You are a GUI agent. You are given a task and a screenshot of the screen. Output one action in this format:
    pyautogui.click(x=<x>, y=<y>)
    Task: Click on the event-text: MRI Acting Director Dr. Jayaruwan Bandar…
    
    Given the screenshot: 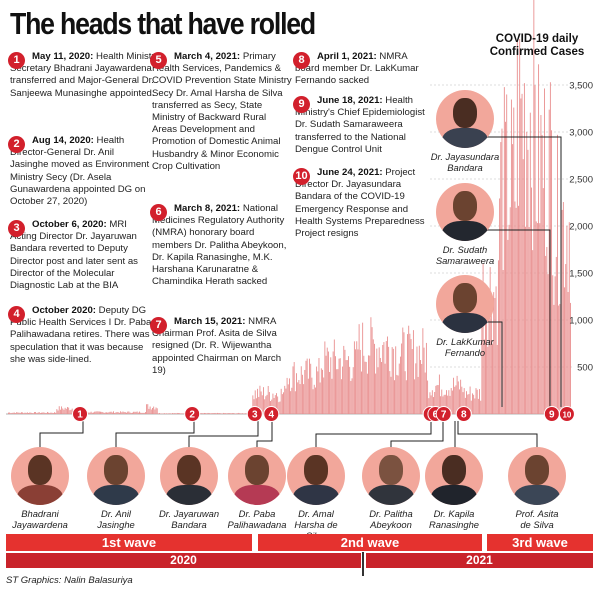 What is the action you would take?
    pyautogui.click(x=74, y=255)
    